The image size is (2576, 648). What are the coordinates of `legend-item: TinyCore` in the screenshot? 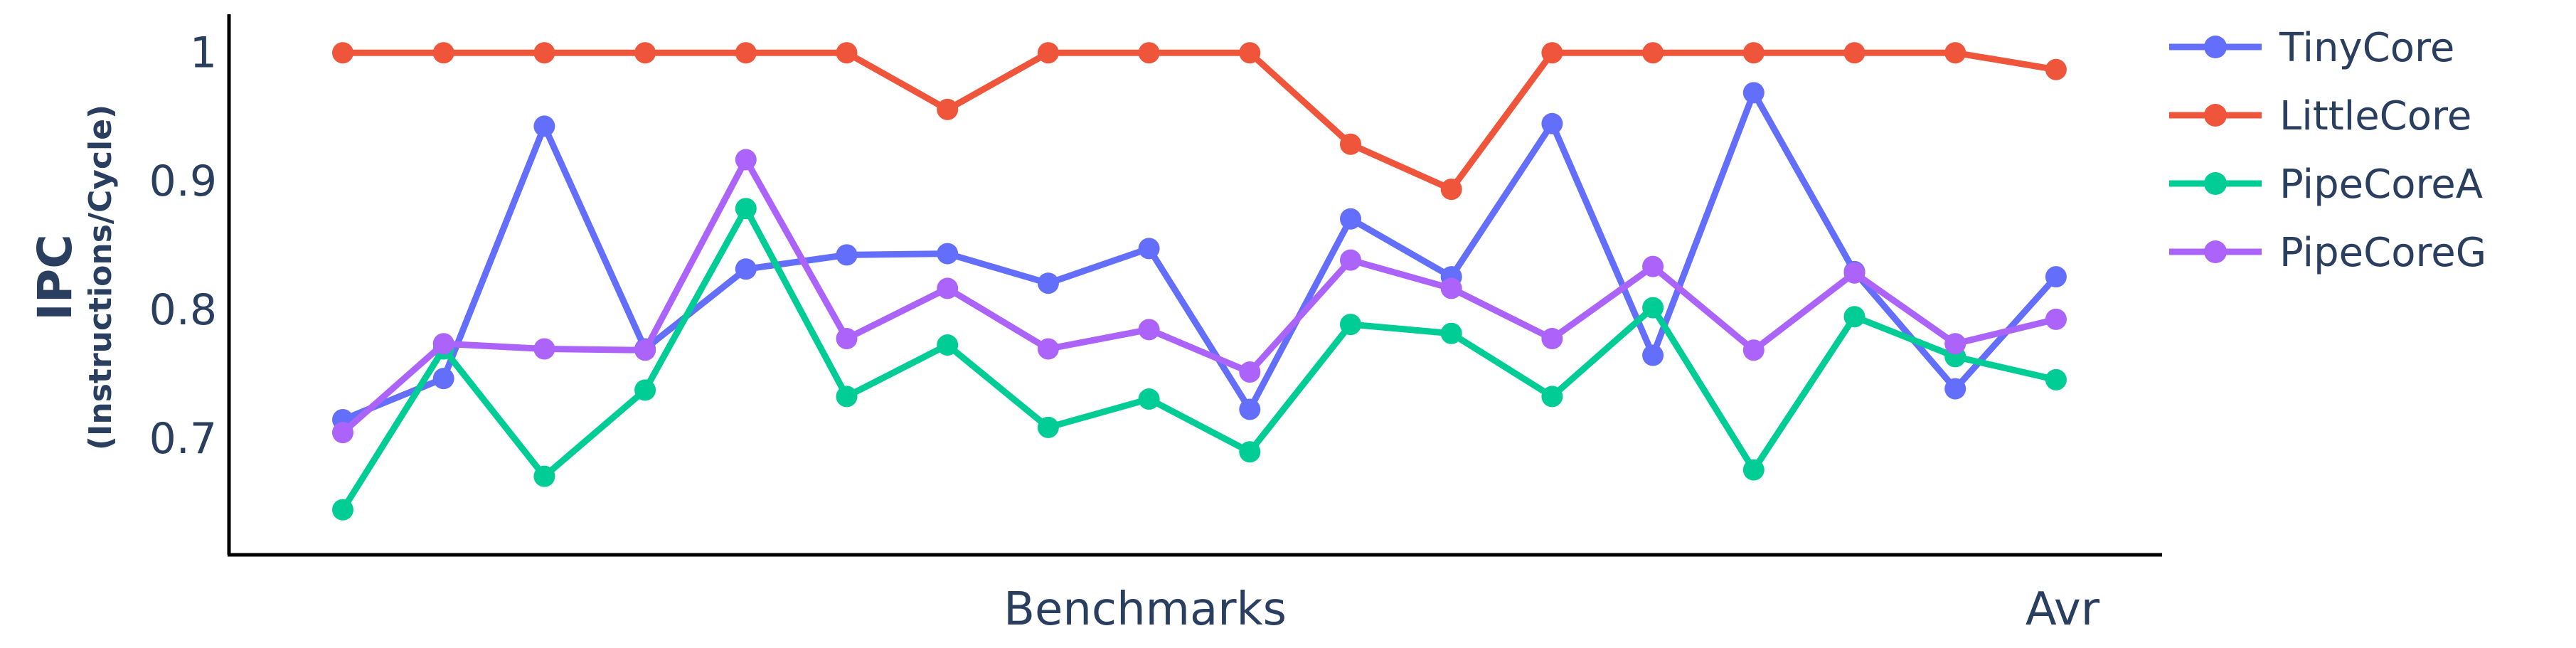 It's located at (2311, 48).